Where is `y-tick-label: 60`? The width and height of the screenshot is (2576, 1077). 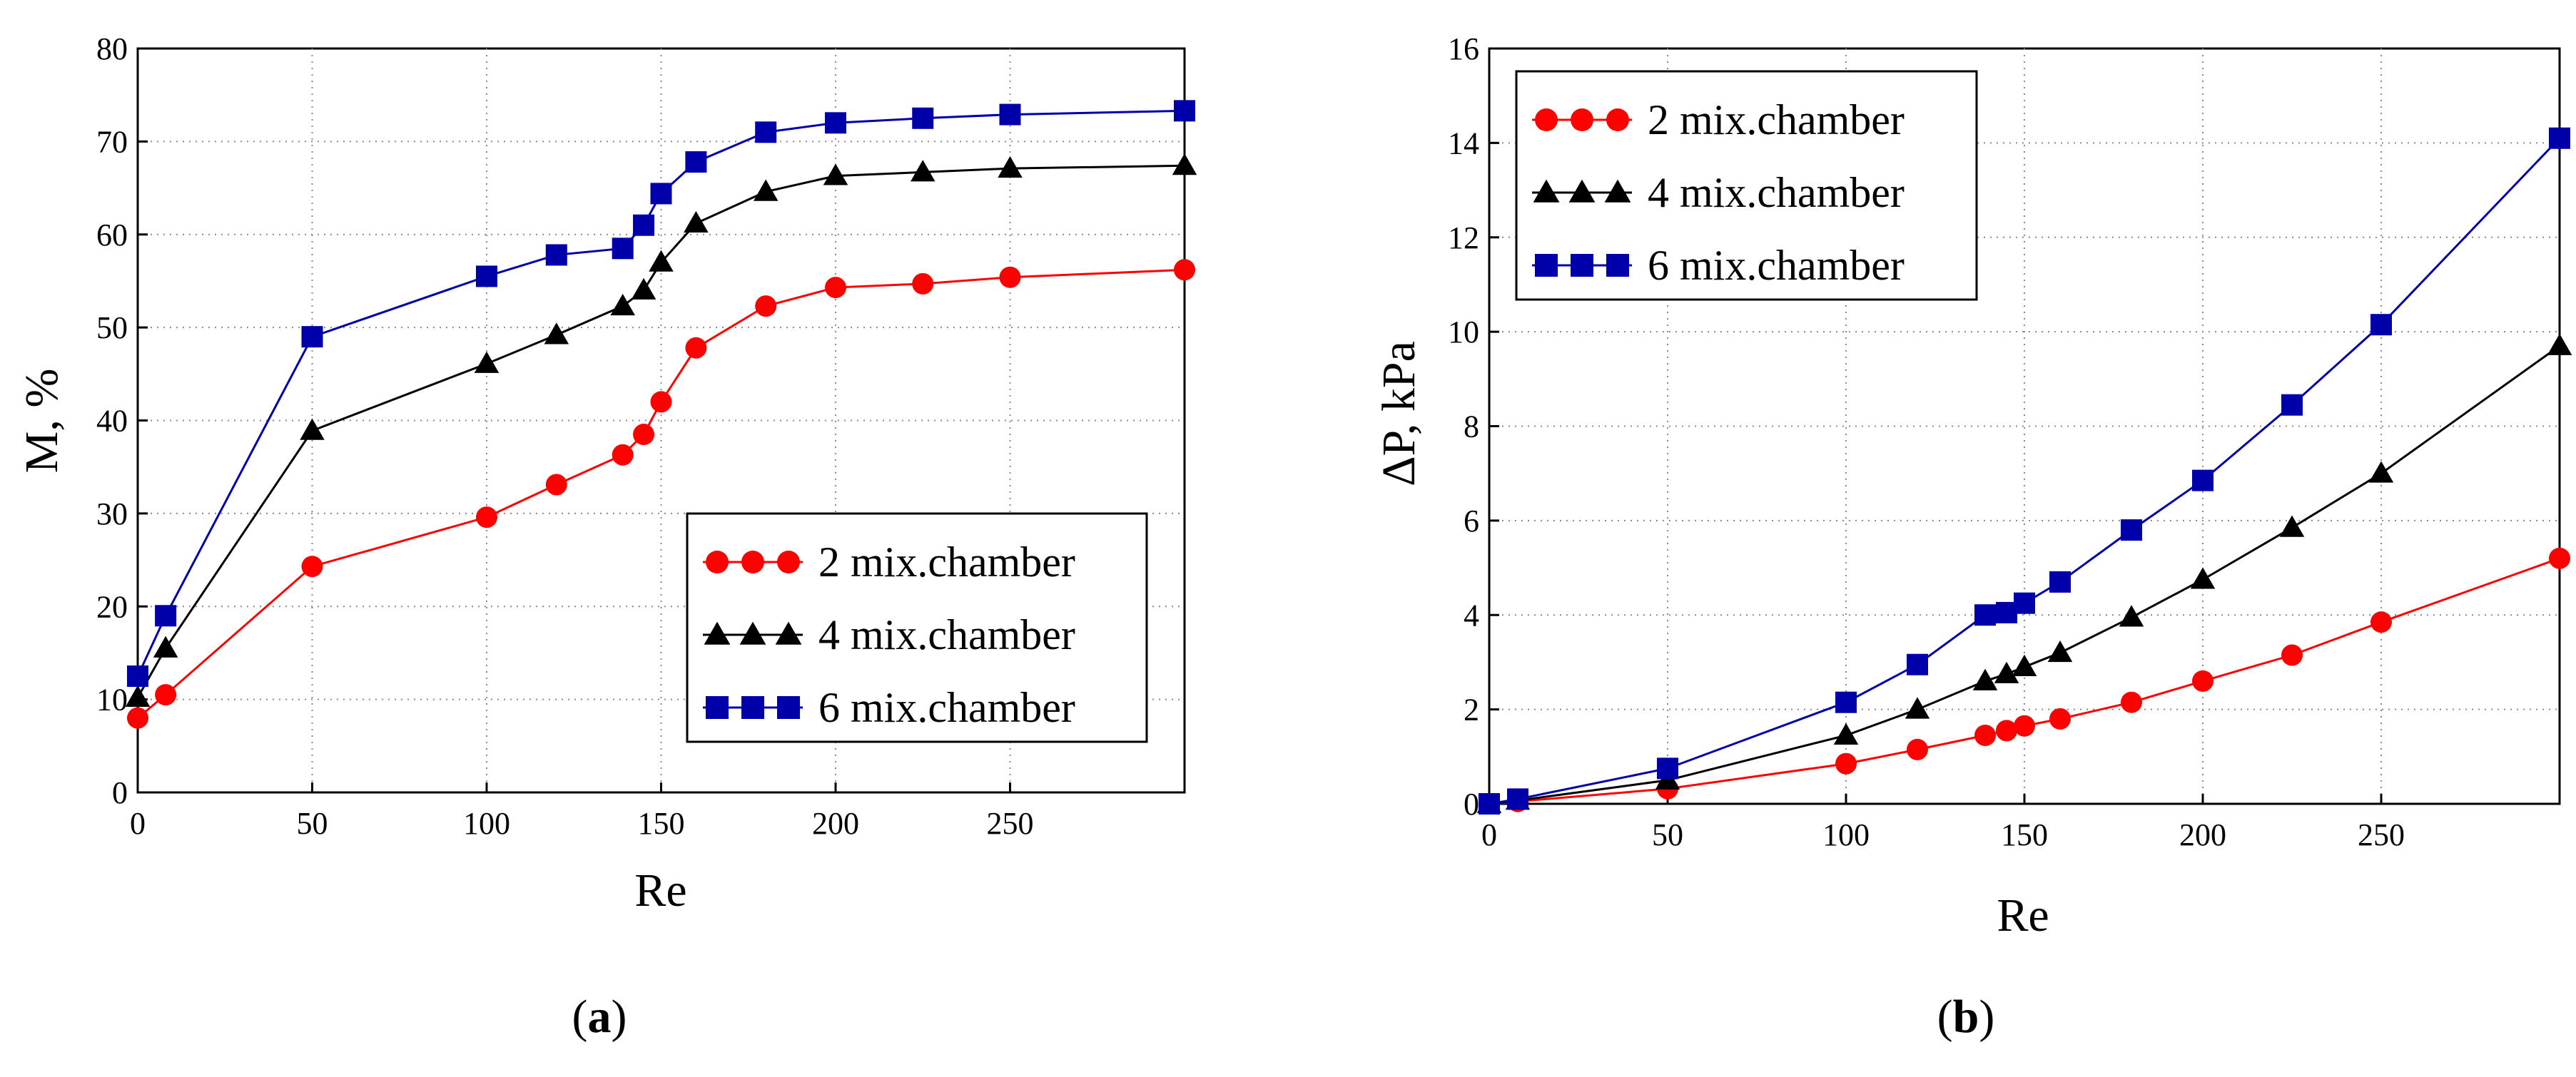
y-tick-label: 60 is located at coordinates (112, 235).